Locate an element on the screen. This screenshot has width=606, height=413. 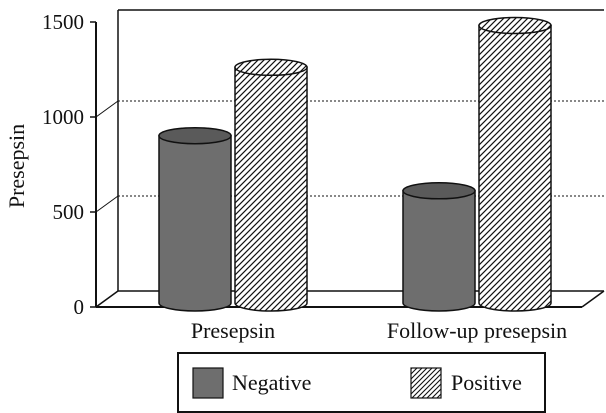
legend-swatch-positive is located at coordinates (426, 383).